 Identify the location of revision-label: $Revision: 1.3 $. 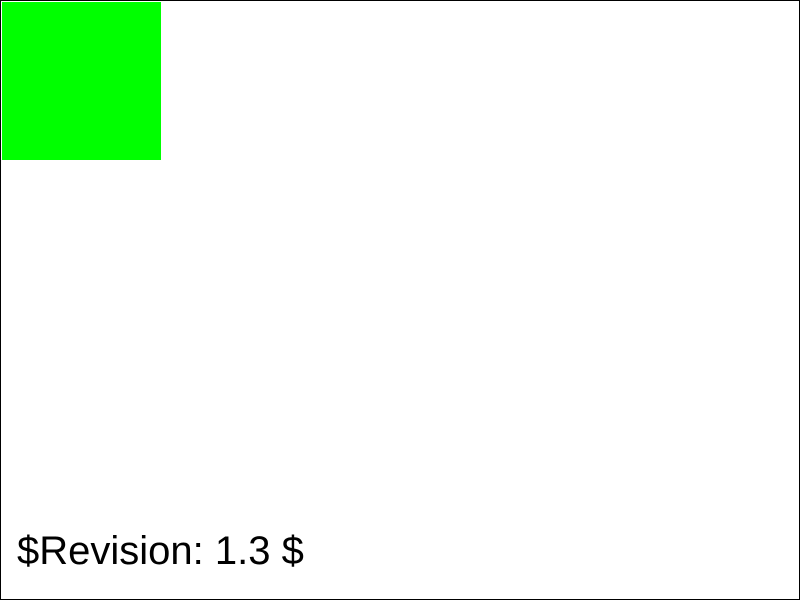
(160, 551).